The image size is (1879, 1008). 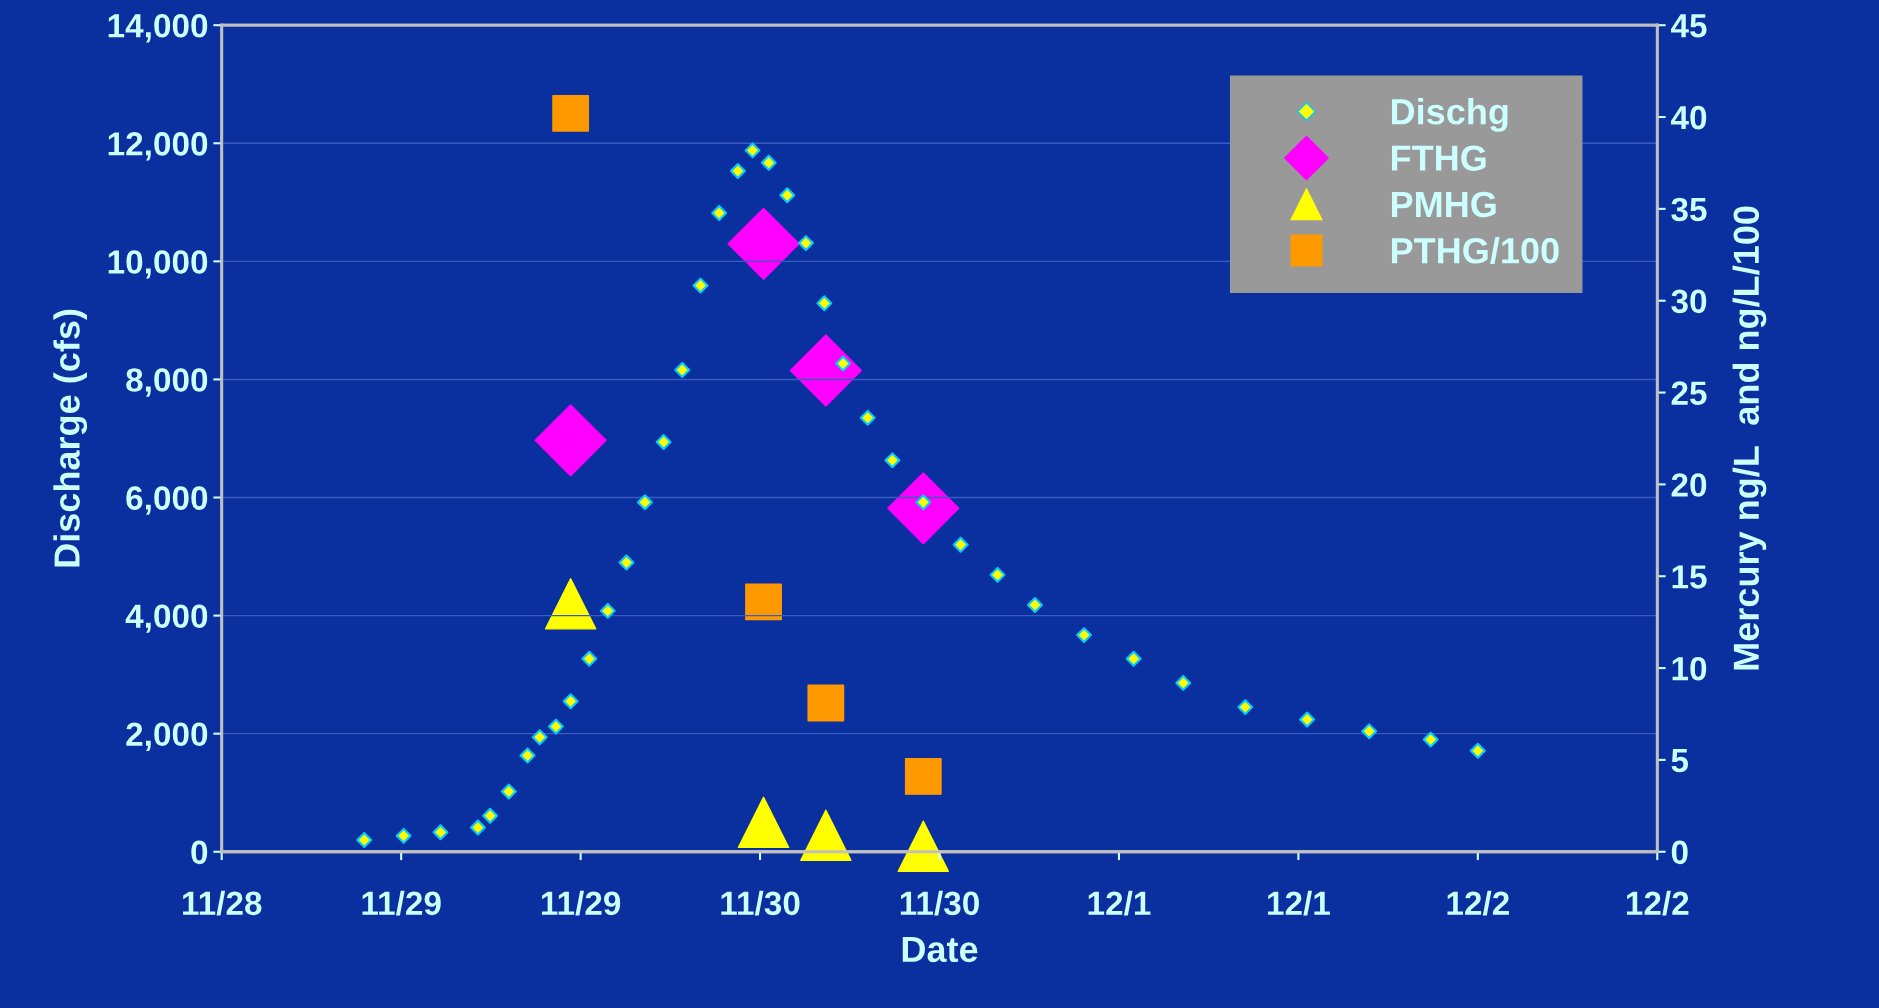 What do you see at coordinates (1688, 117) in the screenshot?
I see `y2-tick-label: 40` at bounding box center [1688, 117].